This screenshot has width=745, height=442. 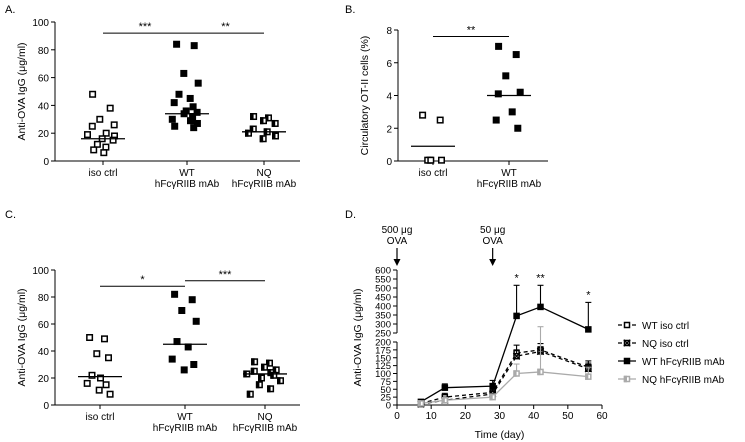 I want to click on y-tick-label: 60, so click(x=44, y=79).